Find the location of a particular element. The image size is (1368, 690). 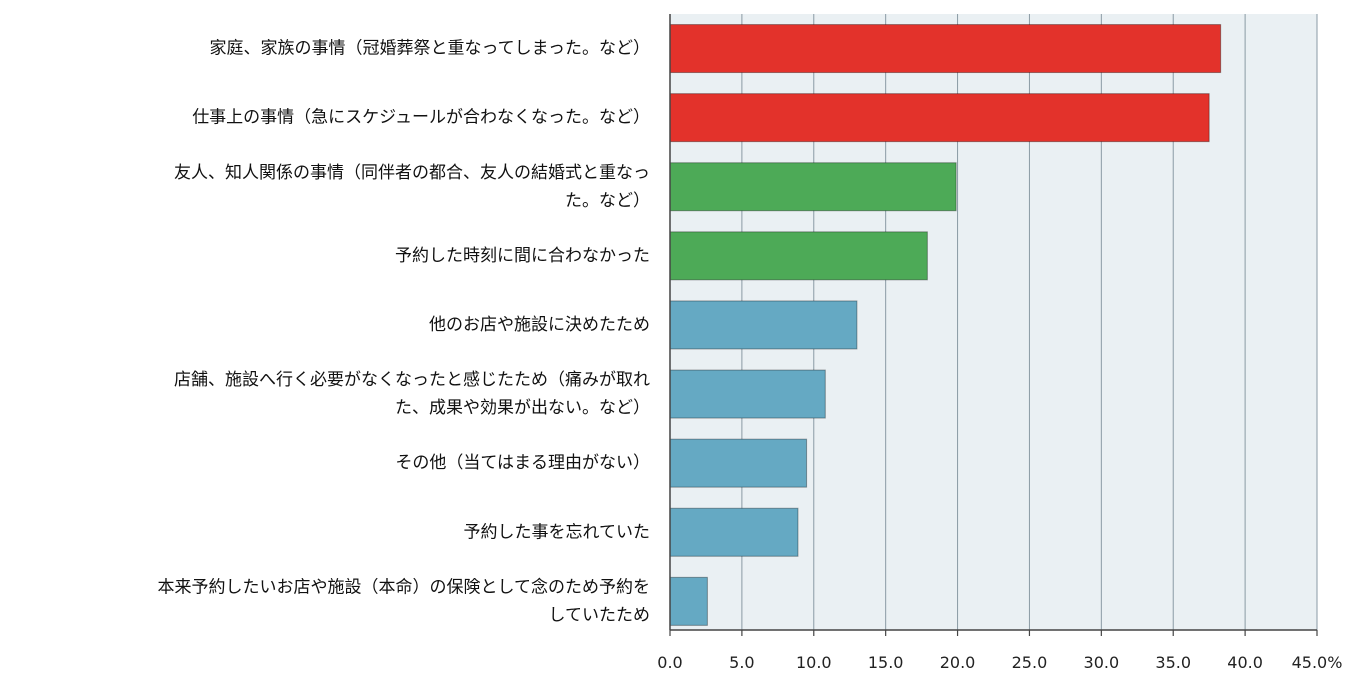

category-label-7: その他（当てはまる理由がない） is located at coordinates (522, 463).